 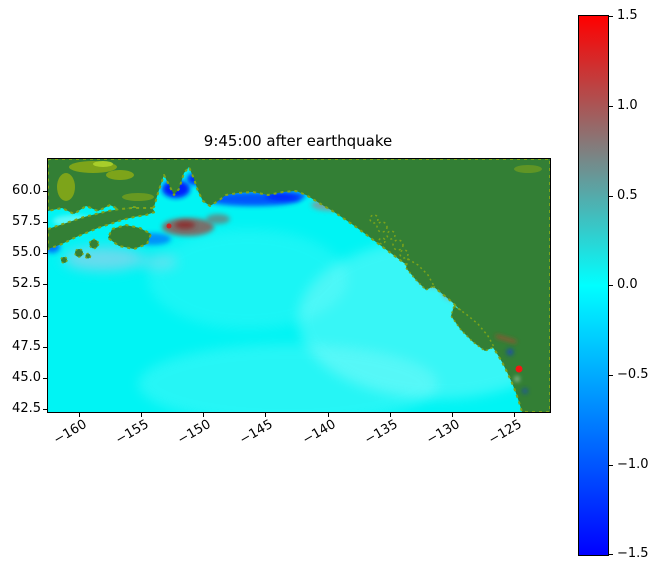 What do you see at coordinates (633, 553) in the screenshot?
I see `colorbar-tick-label: −1.5` at bounding box center [633, 553].